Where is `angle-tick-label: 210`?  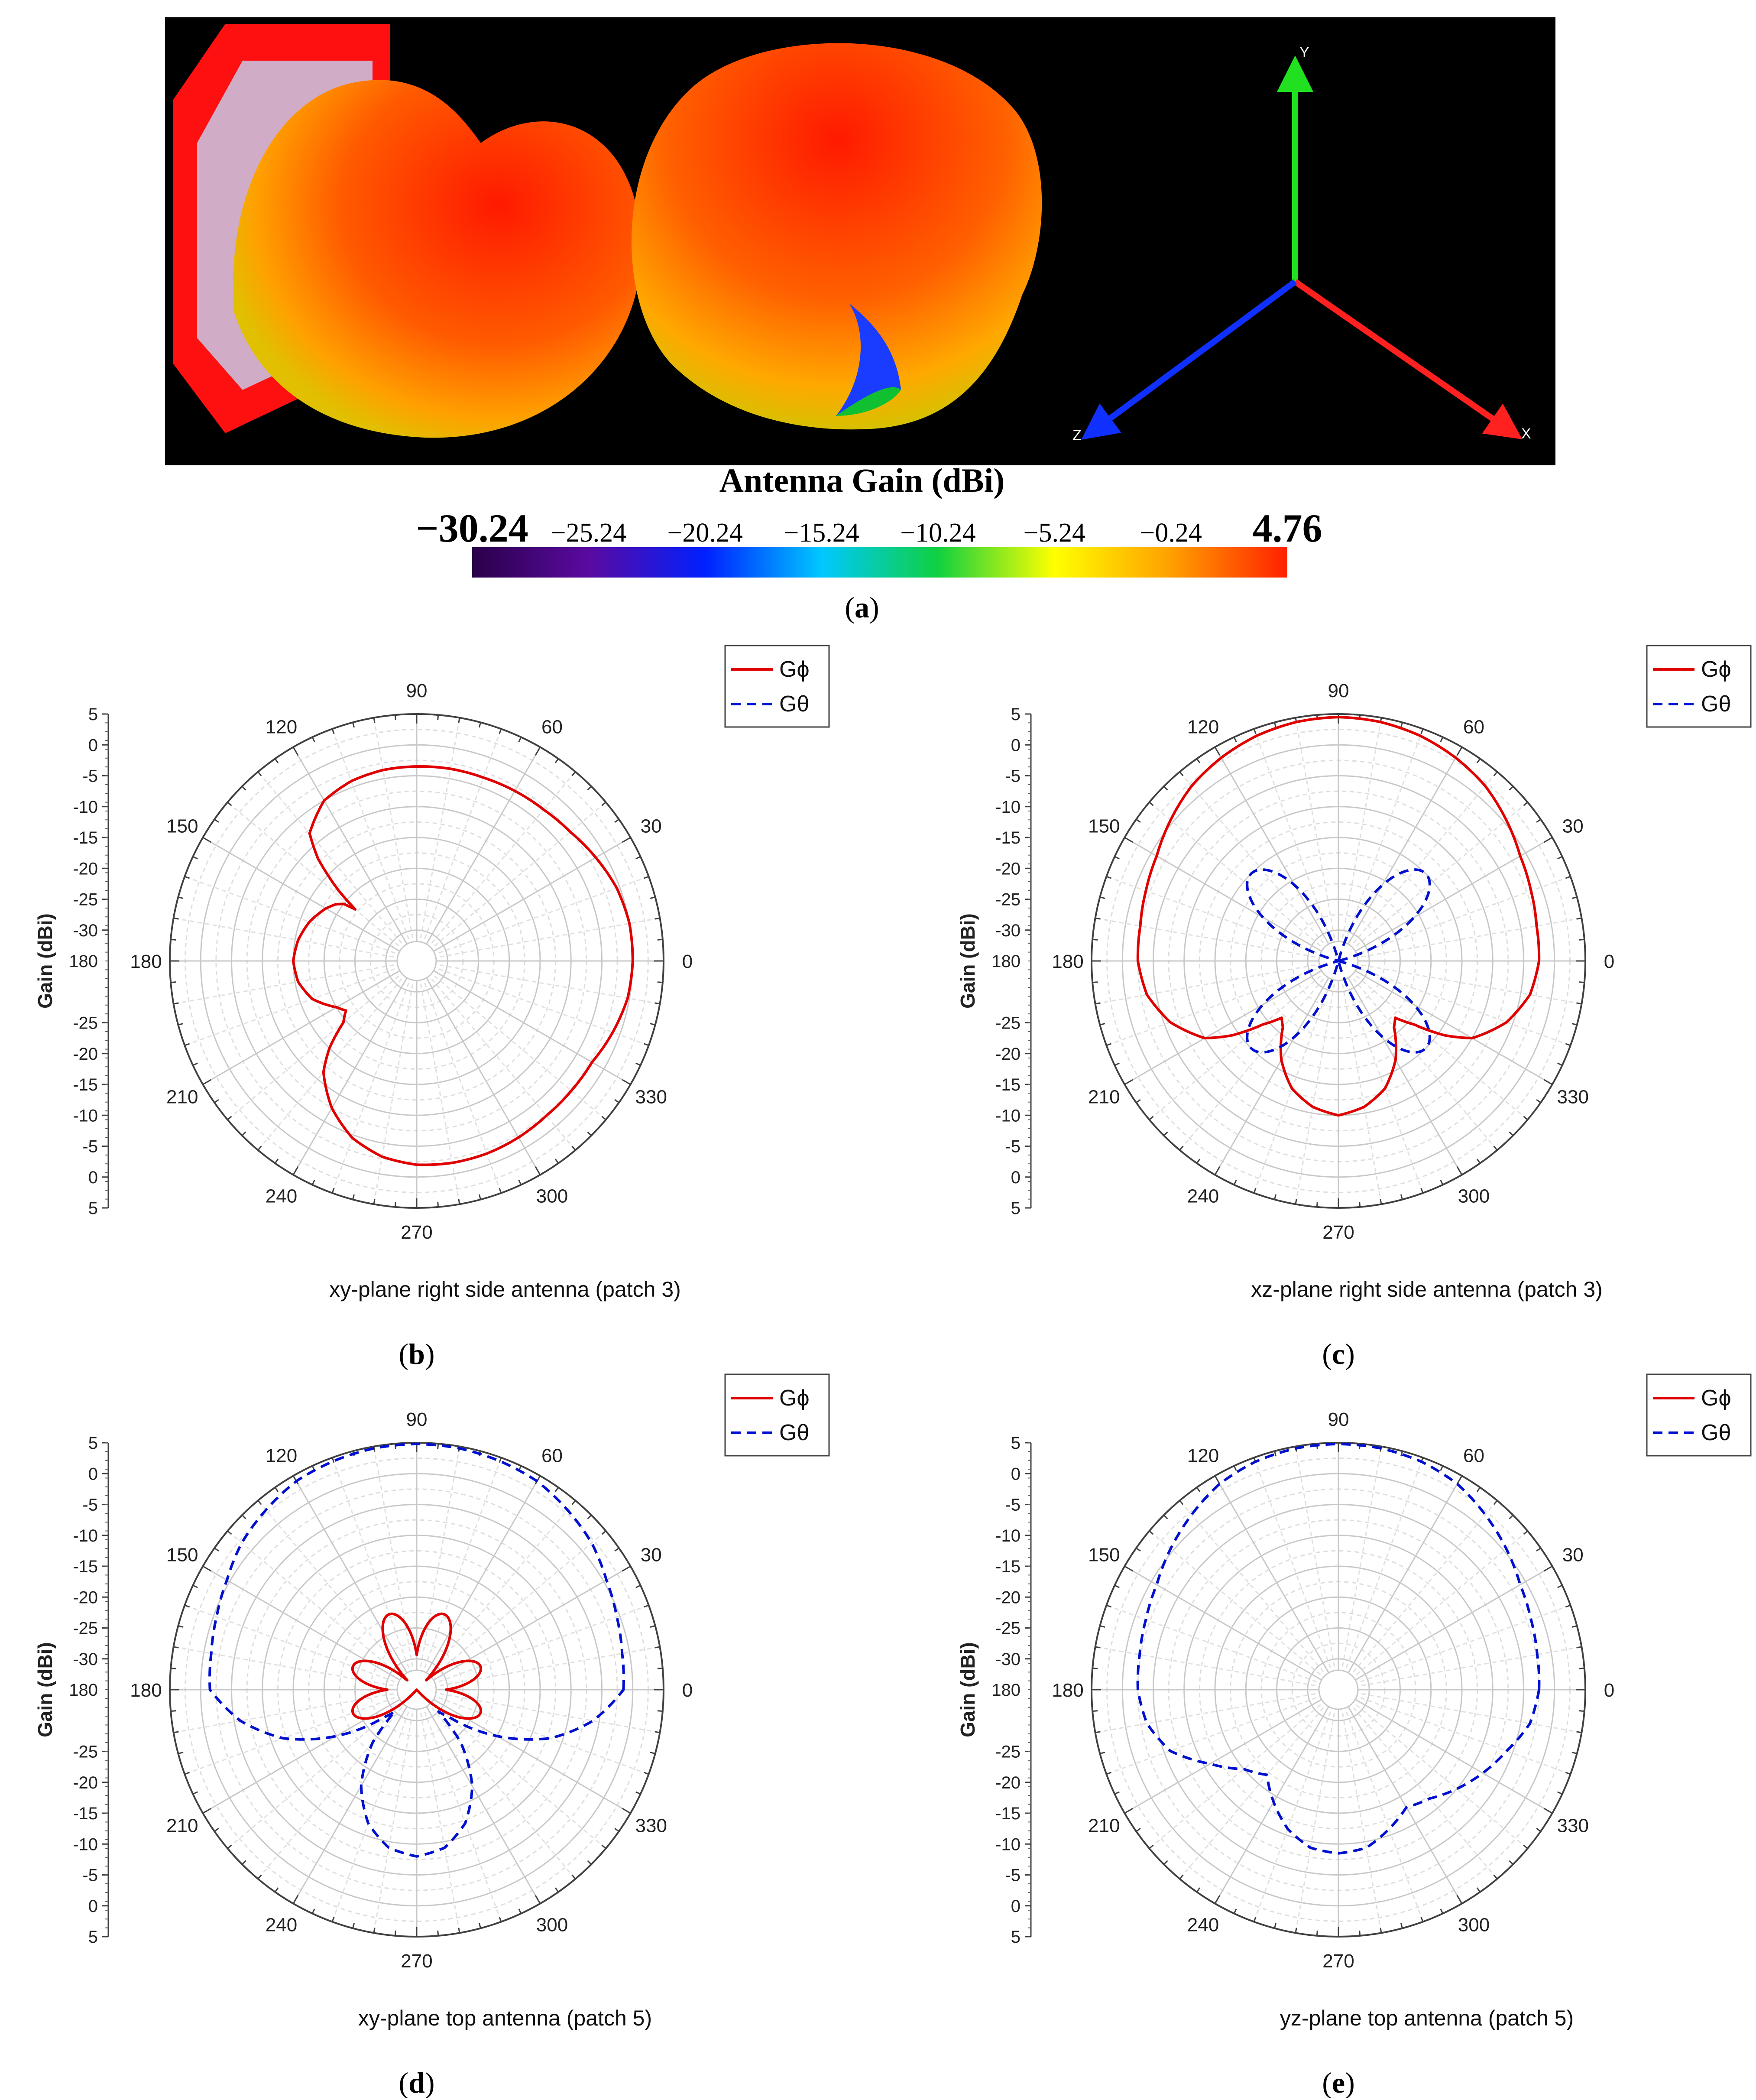
angle-tick-label: 210 is located at coordinates (182, 1097).